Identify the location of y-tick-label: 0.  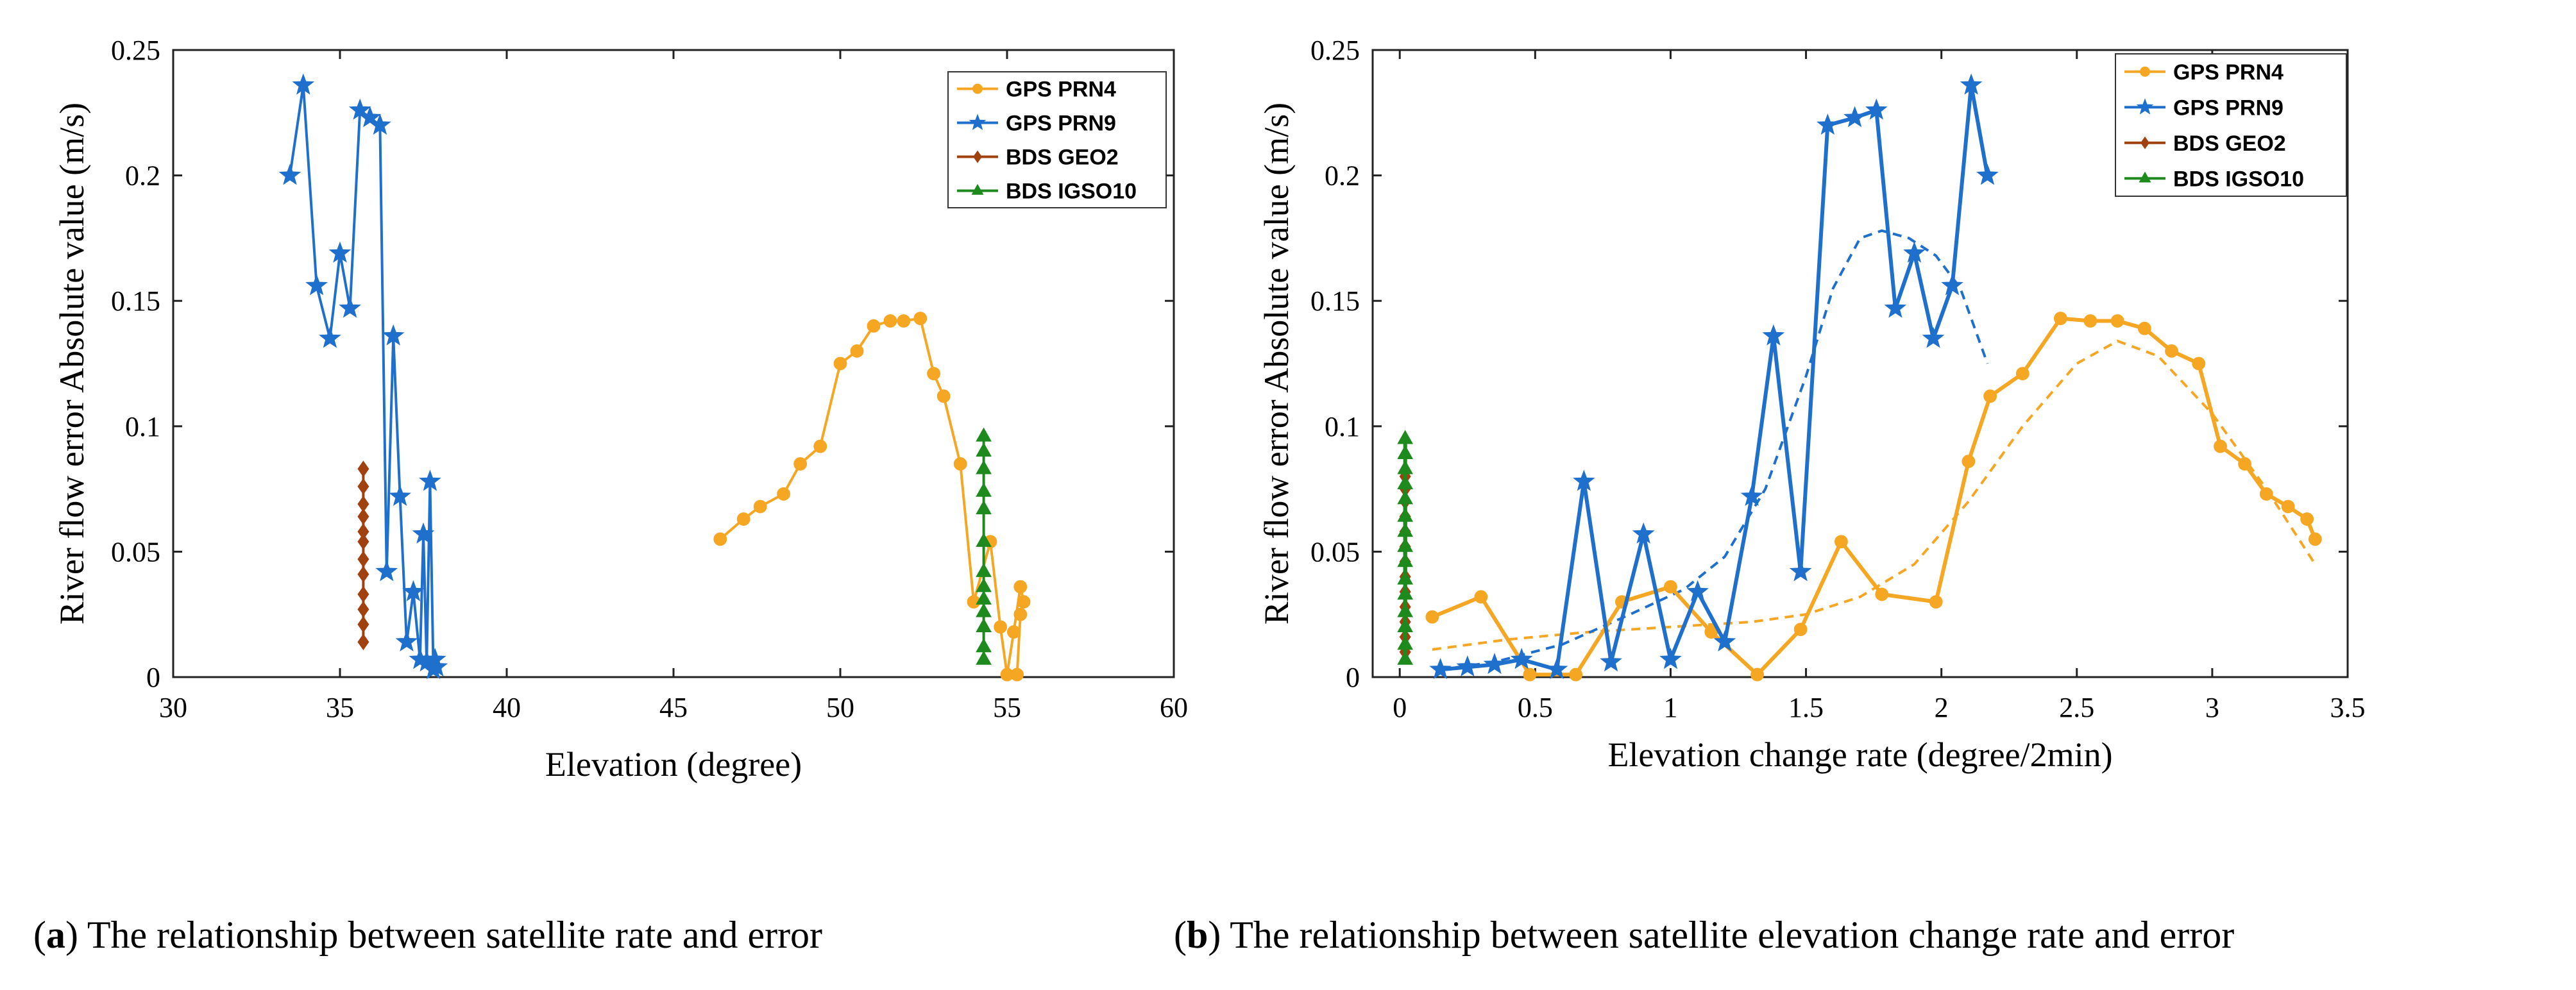
(1353, 677).